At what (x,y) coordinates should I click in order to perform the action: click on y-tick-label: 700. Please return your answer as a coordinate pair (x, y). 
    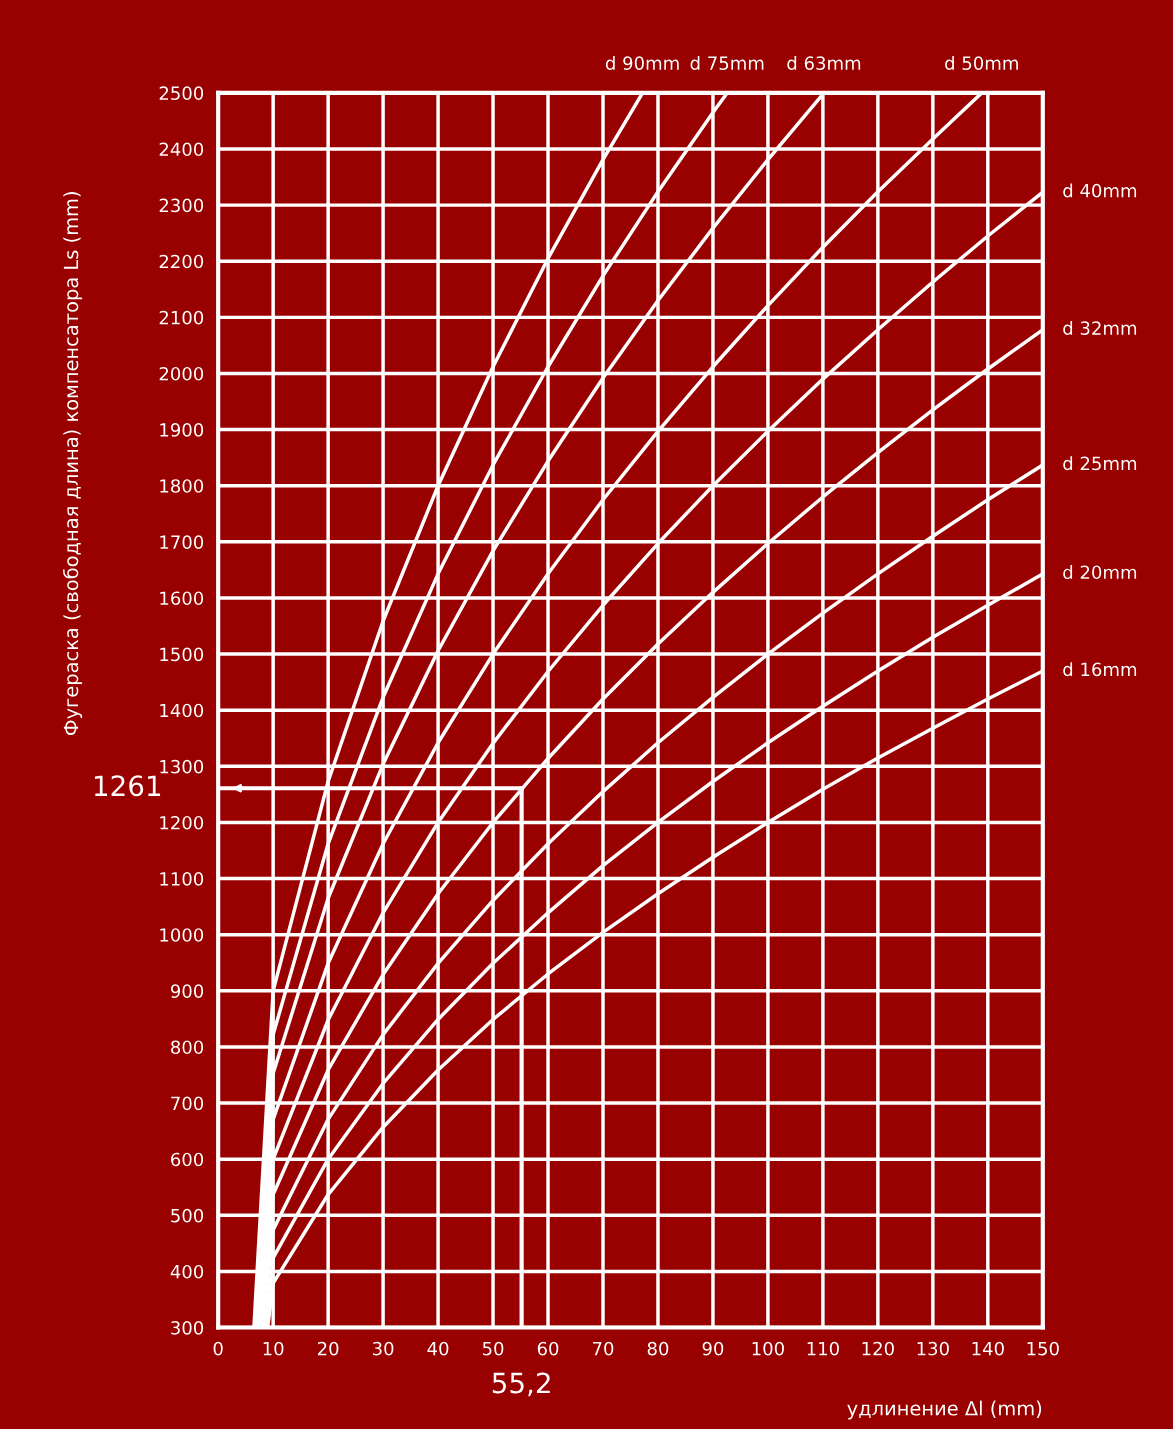
    Looking at the image, I should click on (187, 1103).